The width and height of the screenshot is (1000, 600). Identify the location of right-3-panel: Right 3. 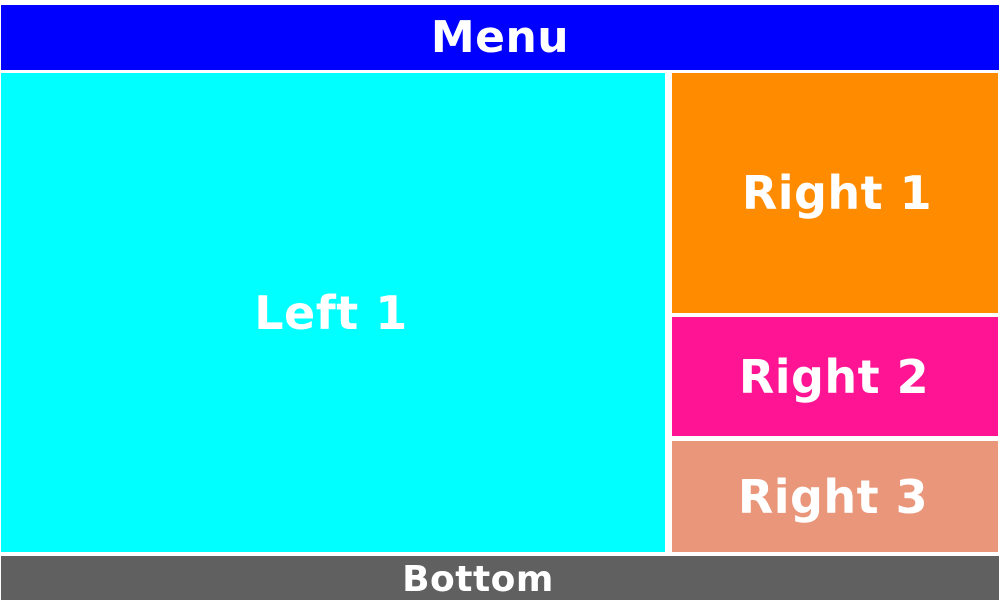
(835, 496).